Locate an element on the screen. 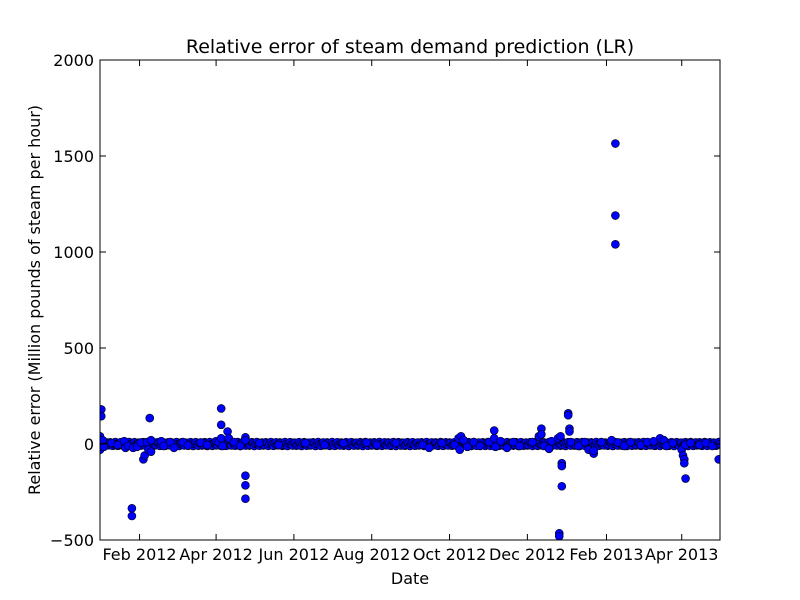  y-tick-label: 2000 is located at coordinates (73, 60).